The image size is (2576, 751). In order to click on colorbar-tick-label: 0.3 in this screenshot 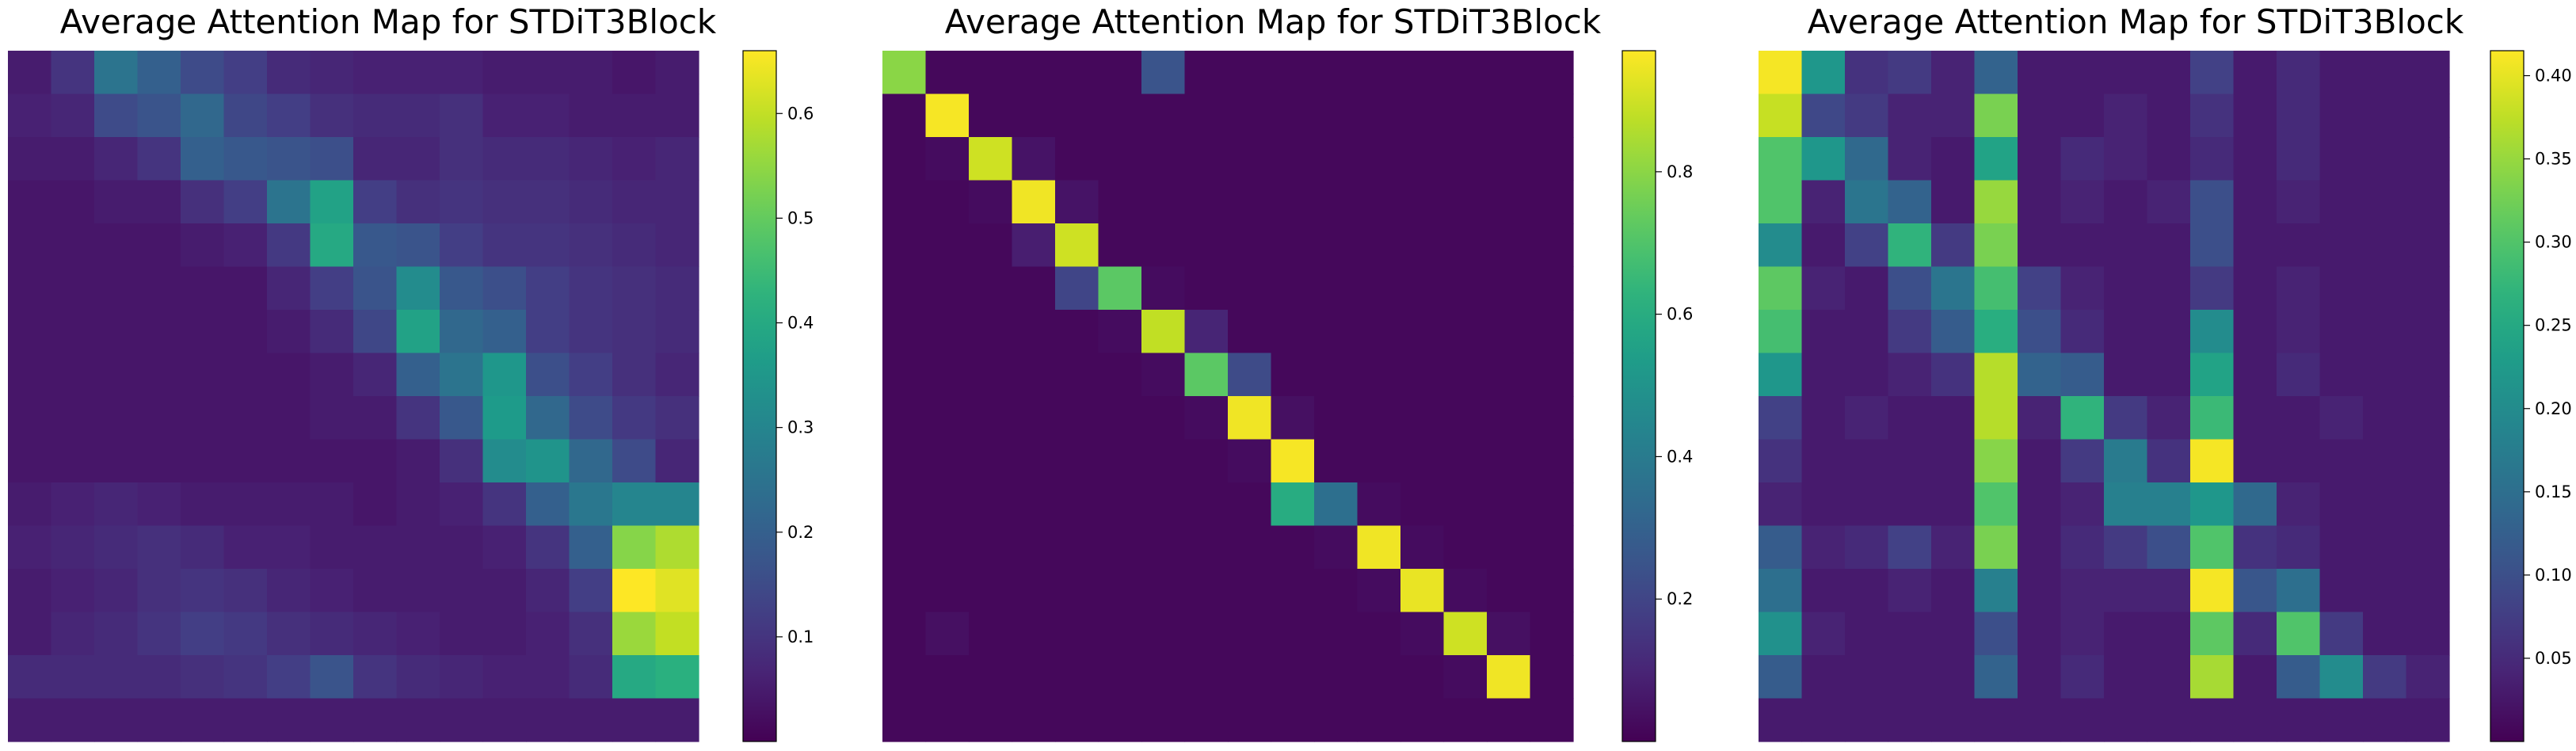, I will do `click(801, 427)`.